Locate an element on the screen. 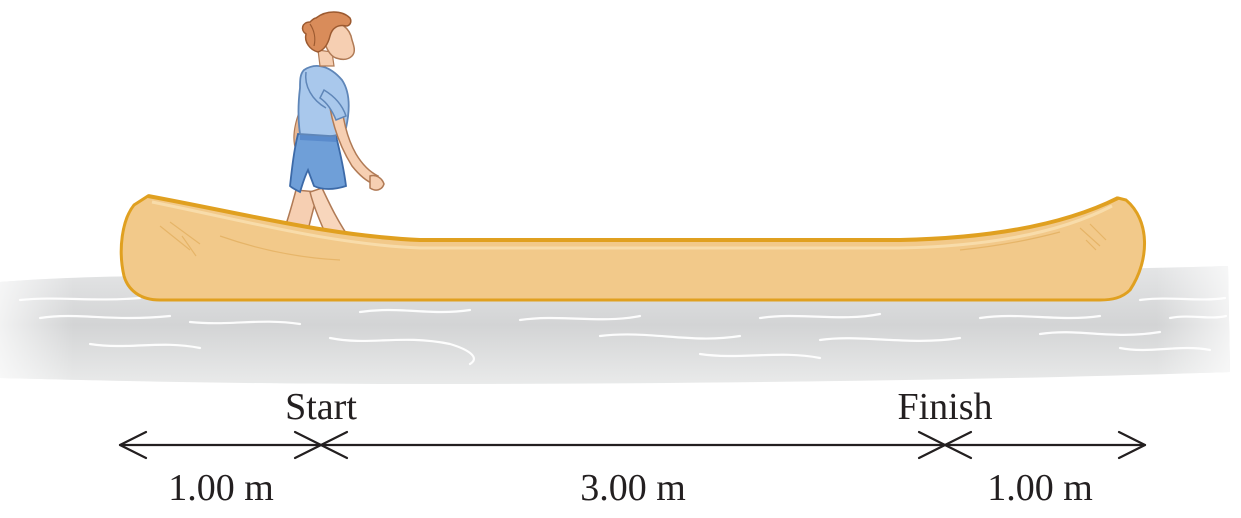 The width and height of the screenshot is (1241, 518). shorts is located at coordinates (318, 163).